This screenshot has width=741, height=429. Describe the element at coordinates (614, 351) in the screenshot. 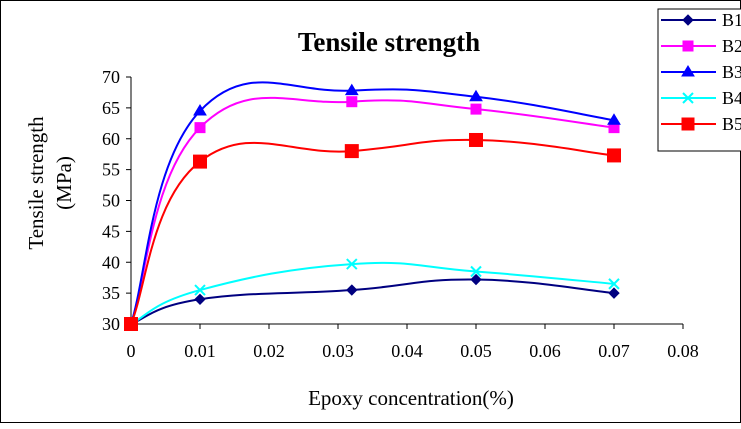

I see `x-tick-label: 0.07` at that location.